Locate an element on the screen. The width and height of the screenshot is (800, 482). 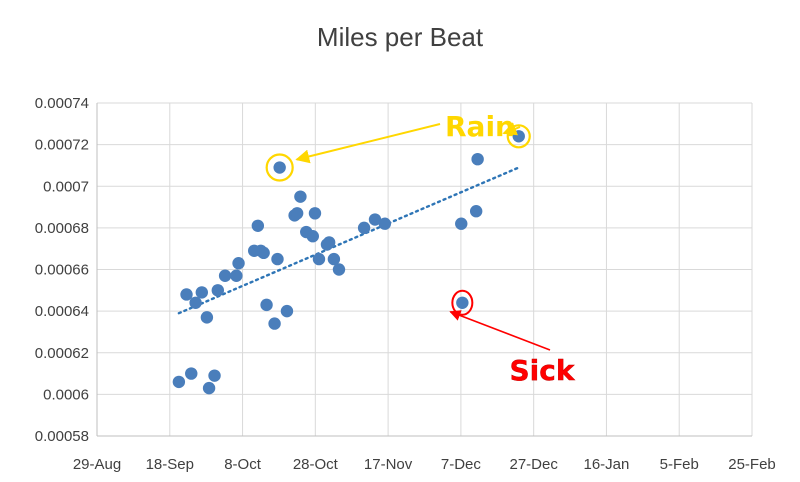
y-tick-label: 0.00058 is located at coordinates (62, 436).